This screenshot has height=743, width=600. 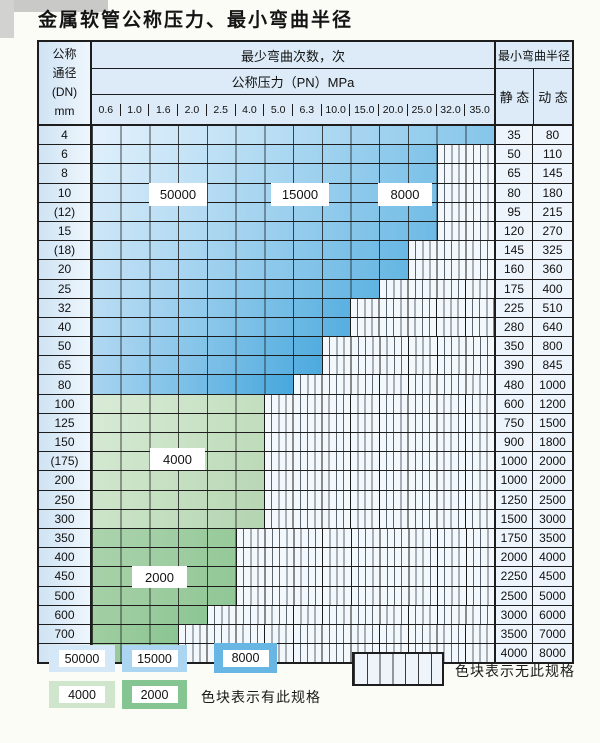 What do you see at coordinates (514, 288) in the screenshot?
I see `static-radius-cell: 175` at bounding box center [514, 288].